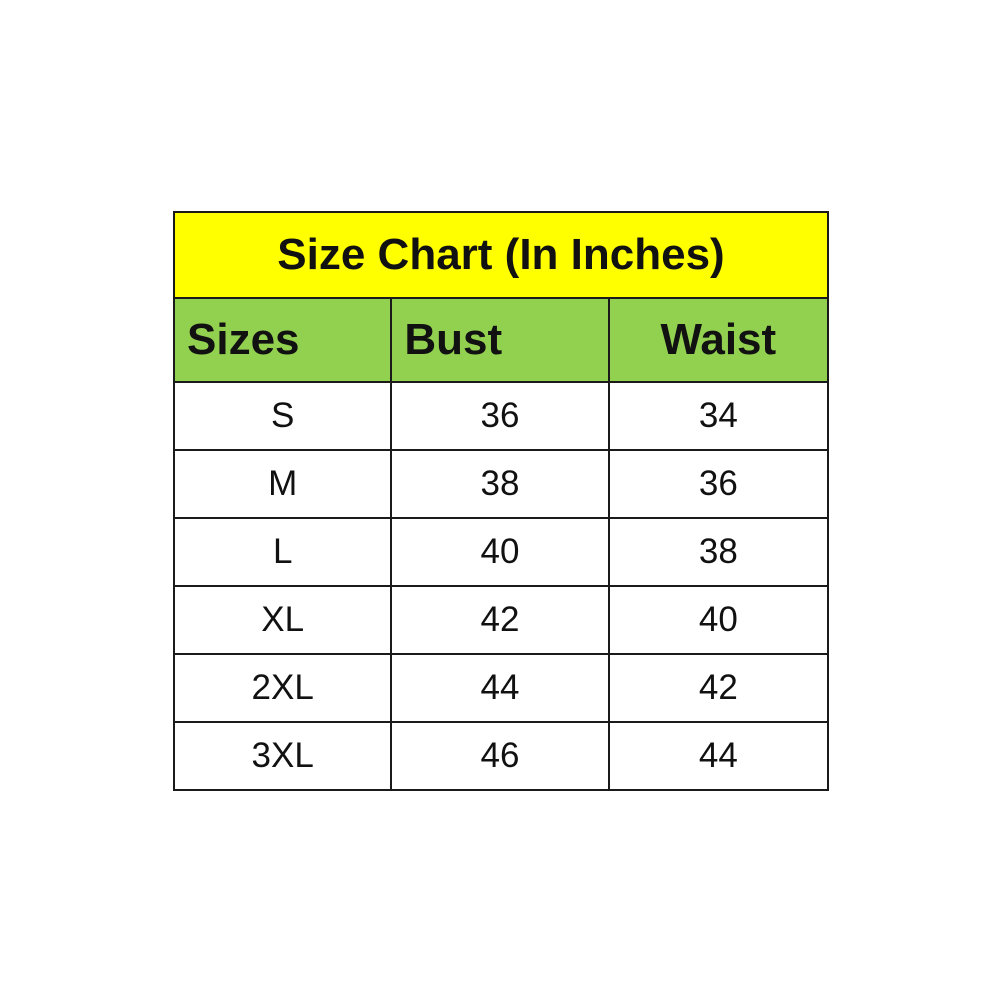  I want to click on bust-cell: 40, so click(500, 552).